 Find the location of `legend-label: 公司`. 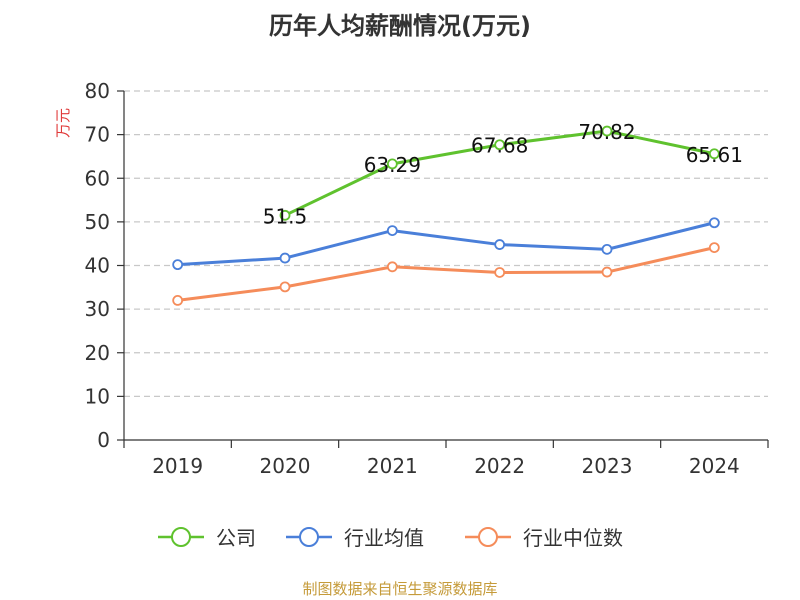

legend-label: 公司 is located at coordinates (236, 538).